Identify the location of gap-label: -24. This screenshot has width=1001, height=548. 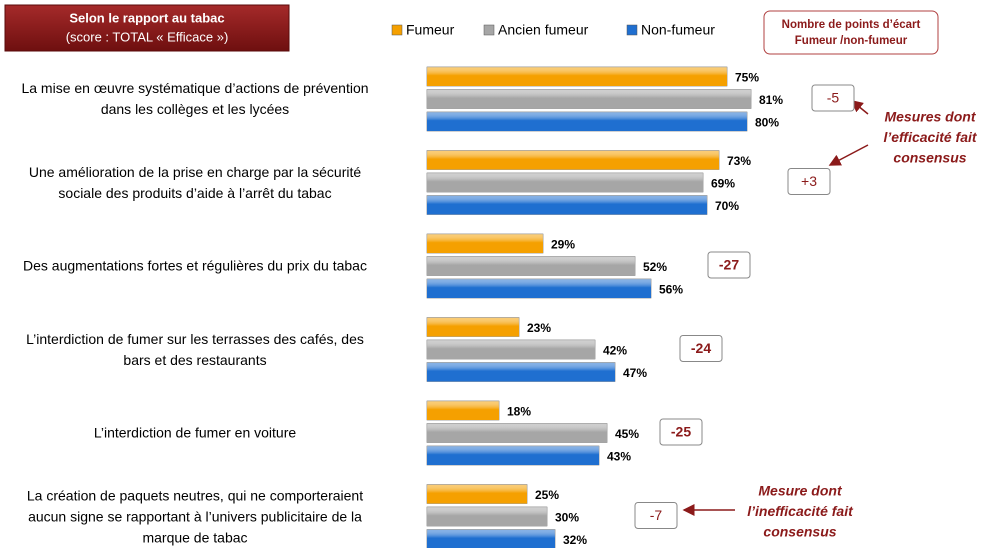
(701, 348).